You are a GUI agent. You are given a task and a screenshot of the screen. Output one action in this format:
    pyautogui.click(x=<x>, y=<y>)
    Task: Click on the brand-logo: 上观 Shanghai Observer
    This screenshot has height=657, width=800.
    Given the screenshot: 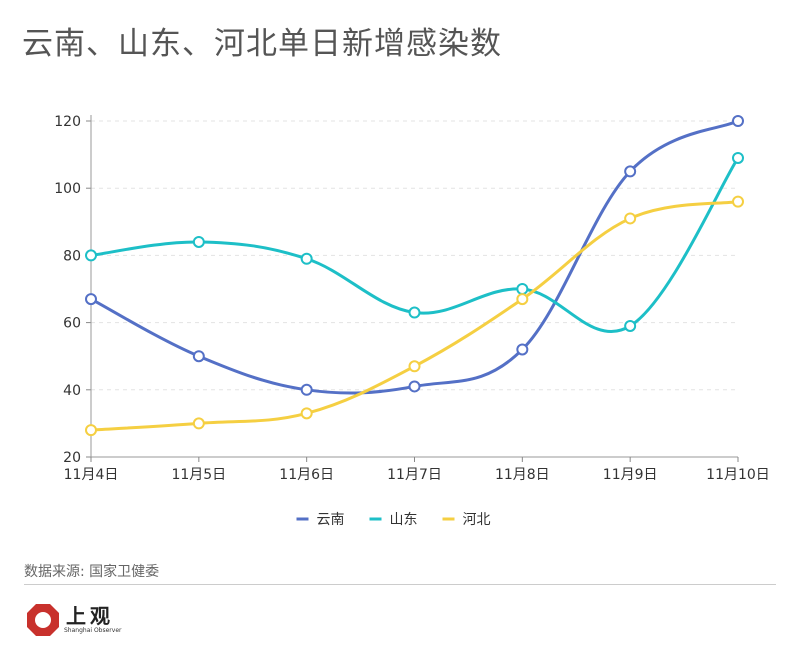 What is the action you would take?
    pyautogui.click(x=86, y=620)
    